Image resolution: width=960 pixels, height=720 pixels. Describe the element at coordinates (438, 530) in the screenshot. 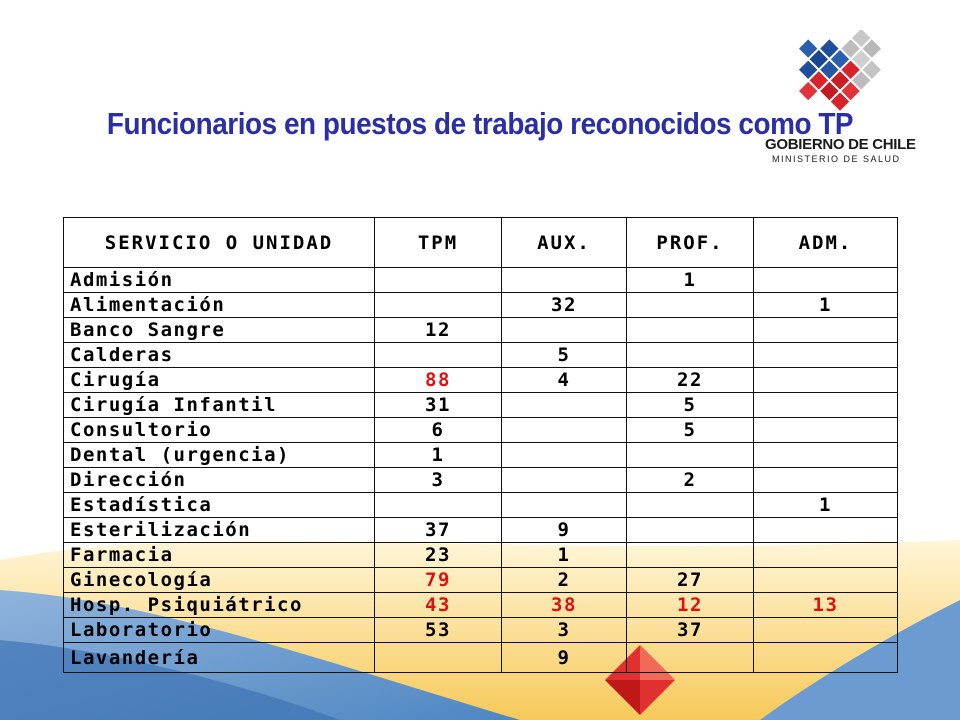

I see `cell-tpm: 37` at that location.